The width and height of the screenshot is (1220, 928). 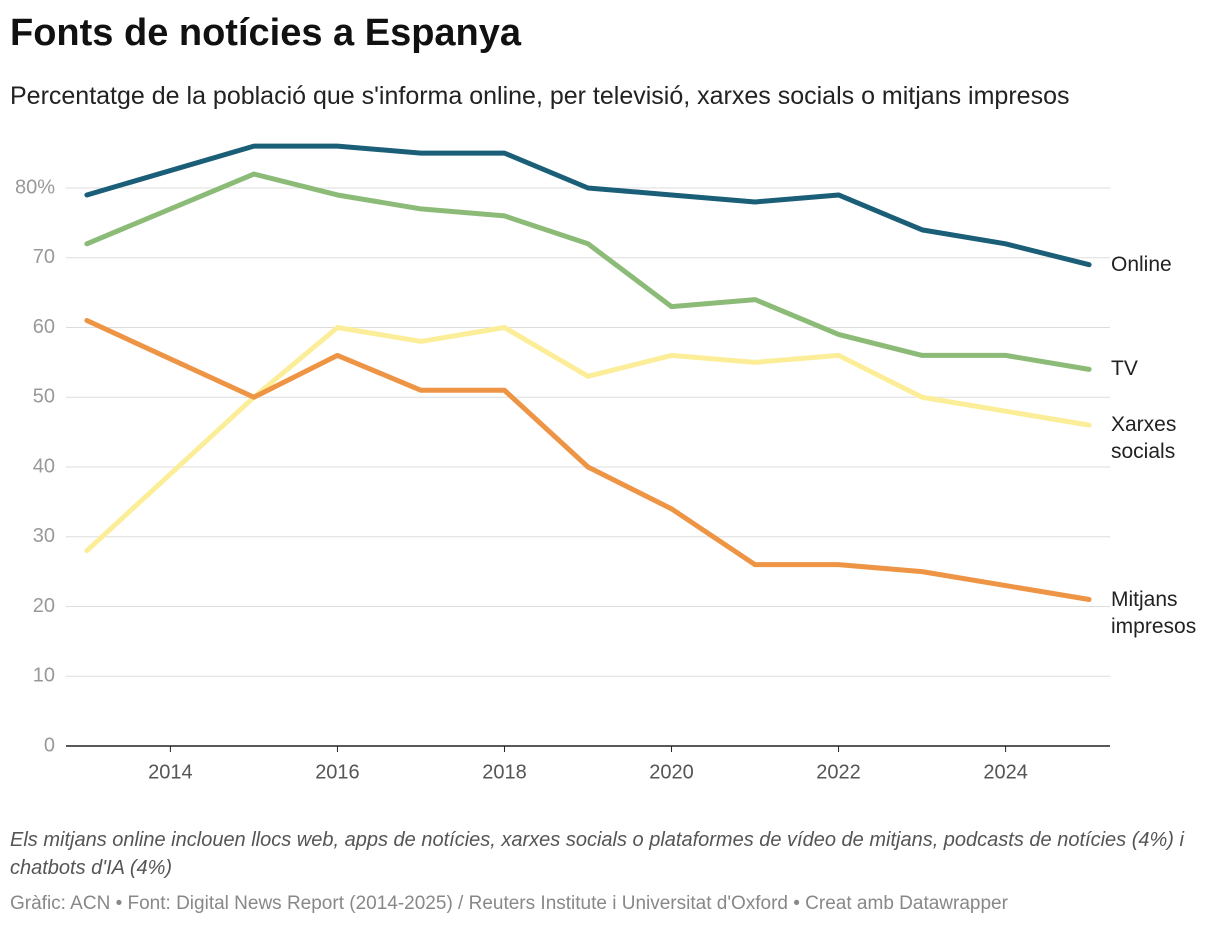 I want to click on series-label: Mitjans impresos, so click(x=1154, y=612).